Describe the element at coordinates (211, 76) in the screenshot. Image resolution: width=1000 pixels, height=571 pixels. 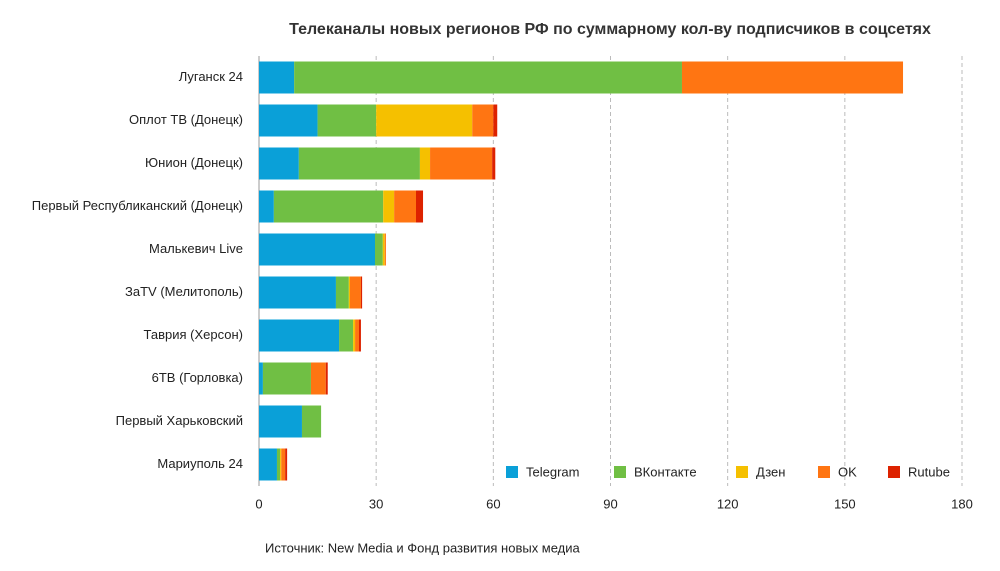
I see `y-tick-label: Луганск 24` at that location.